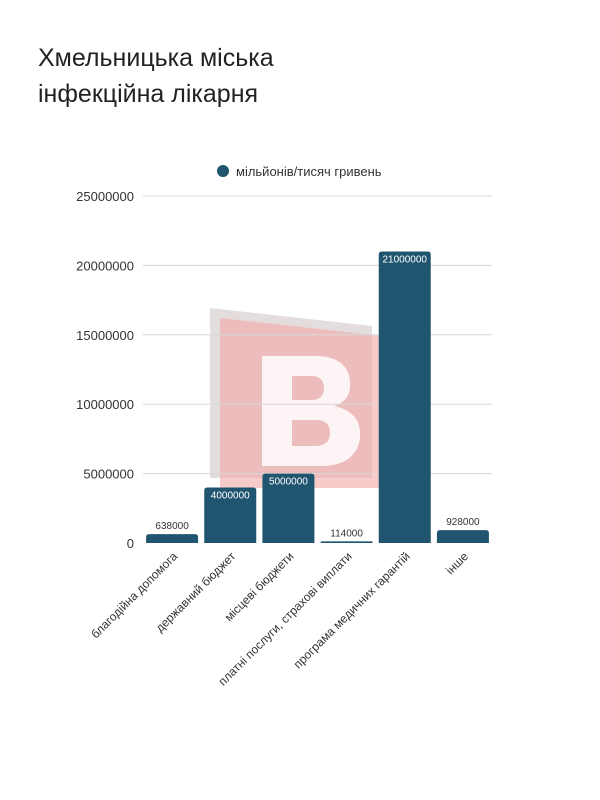 The height and width of the screenshot is (800, 600). What do you see at coordinates (238, 76) in the screenshot?
I see `chart-title: Хмельницька міська інфекційна лікарня` at bounding box center [238, 76].